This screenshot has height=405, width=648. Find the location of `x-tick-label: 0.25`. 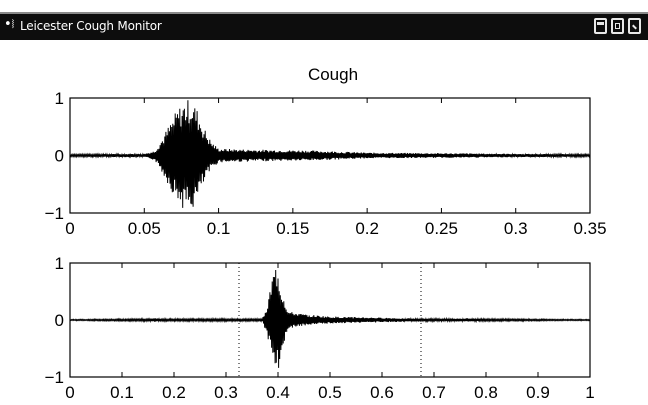

x-tick-label: 0.25 is located at coordinates (441, 228).